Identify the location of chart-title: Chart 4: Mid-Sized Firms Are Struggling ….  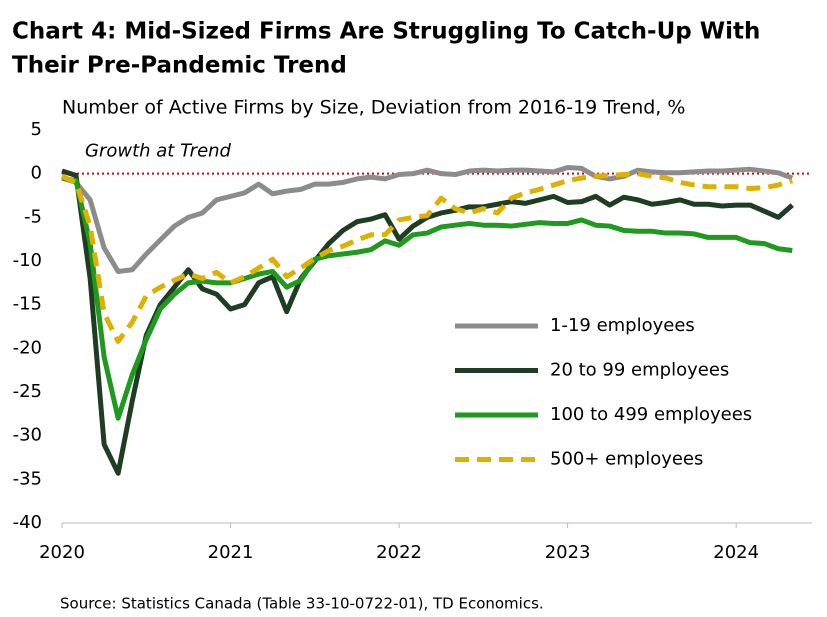
(386, 32).